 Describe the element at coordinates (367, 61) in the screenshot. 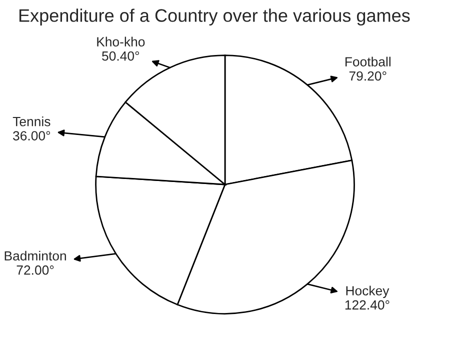

I see `slice-label: Football` at that location.